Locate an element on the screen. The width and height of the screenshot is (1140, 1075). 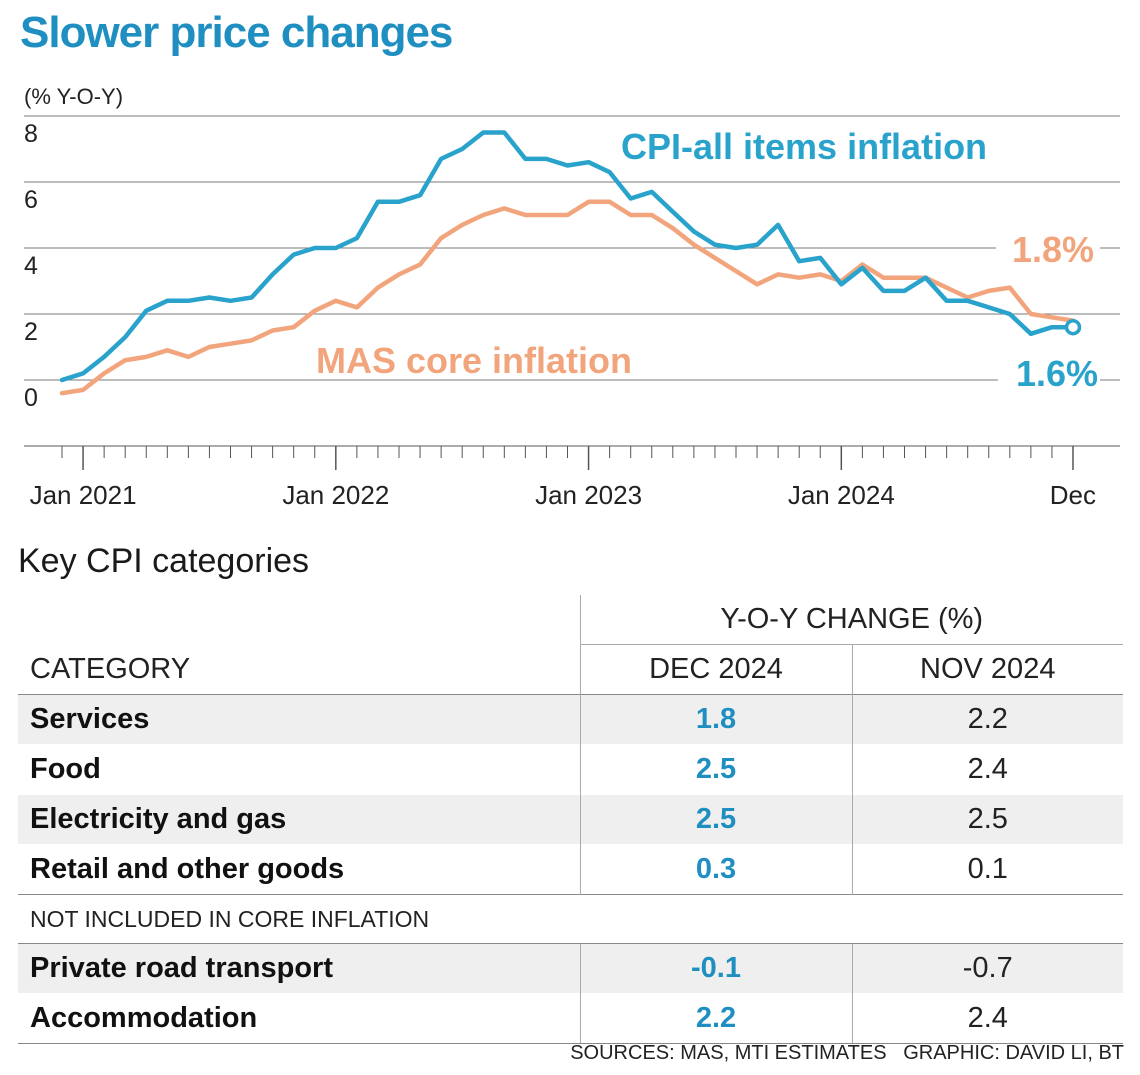
y-tick-label: 6 is located at coordinates (31, 200).